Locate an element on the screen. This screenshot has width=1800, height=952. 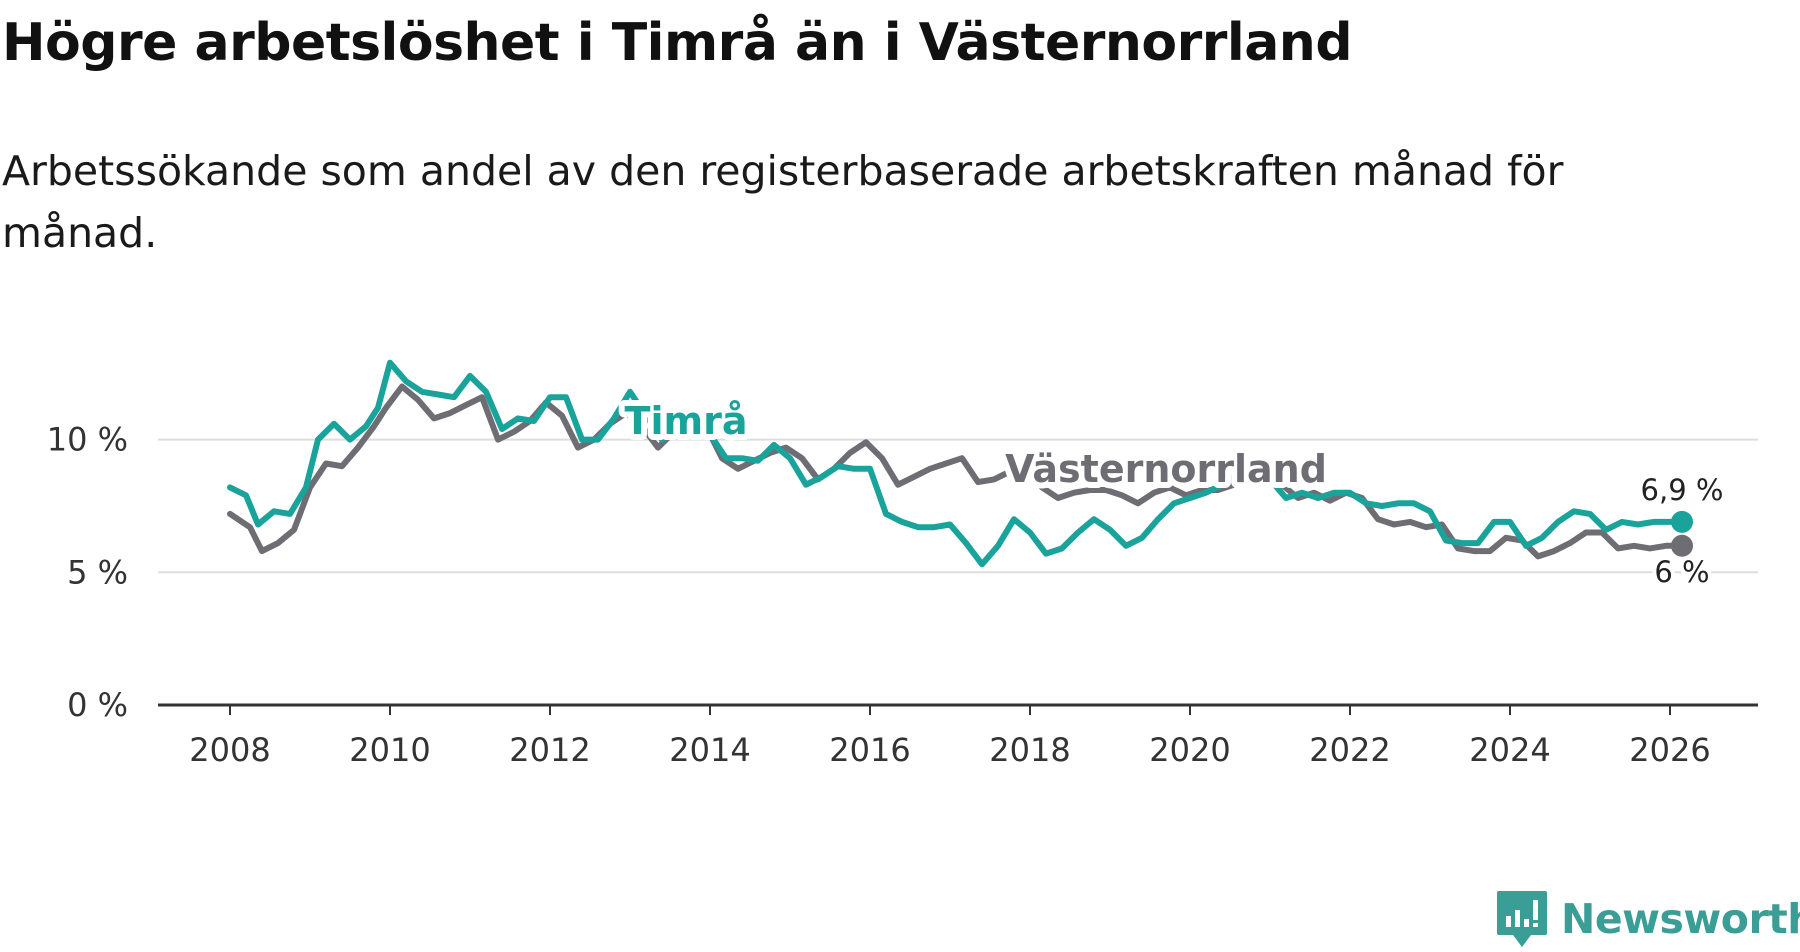
x-tick-label: 2014 is located at coordinates (709, 750).